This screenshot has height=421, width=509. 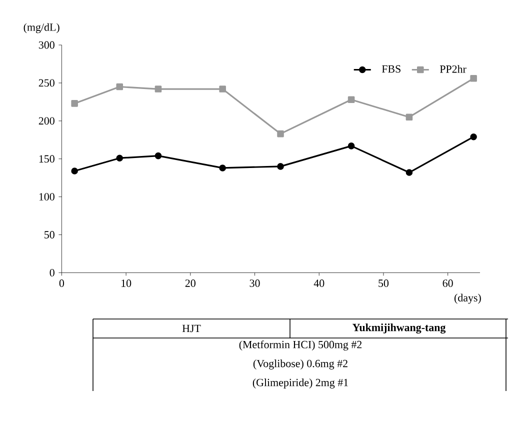 What do you see at coordinates (447, 283) in the screenshot?
I see `x-tick-label: 60` at bounding box center [447, 283].